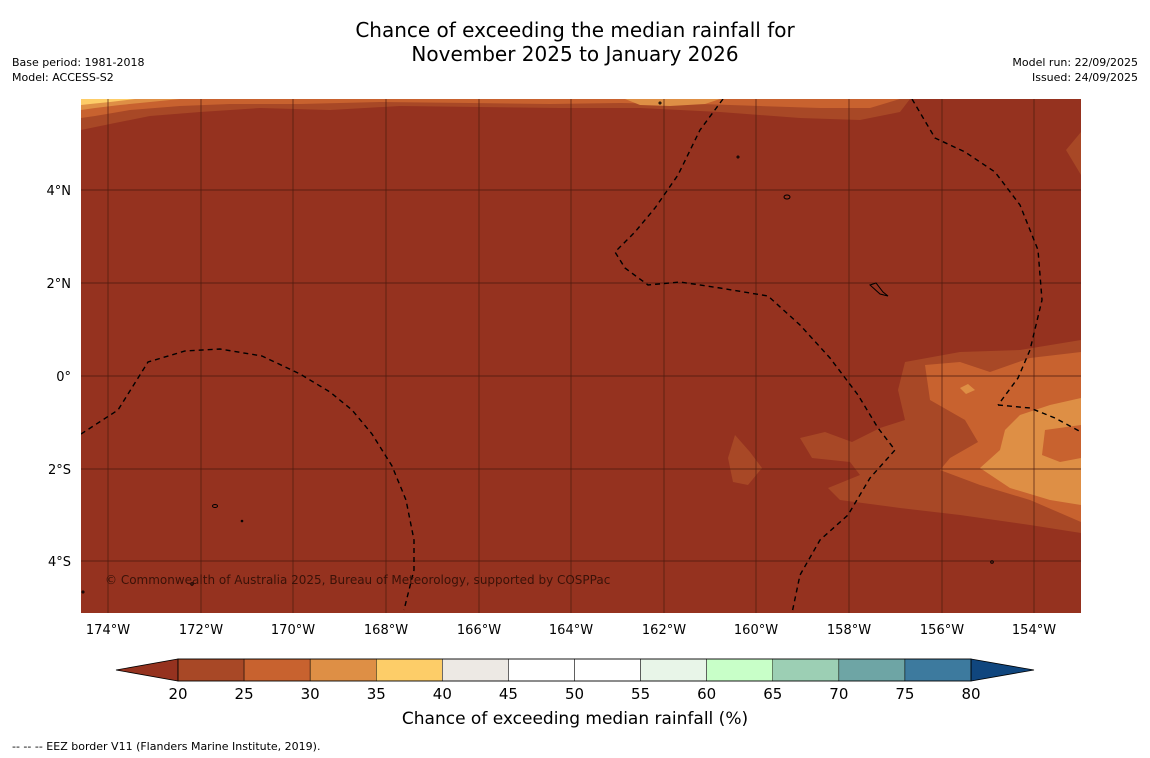 The image size is (1150, 758). Describe the element at coordinates (147, 670) in the screenshot. I see `colorbar-under-arrow` at that location.